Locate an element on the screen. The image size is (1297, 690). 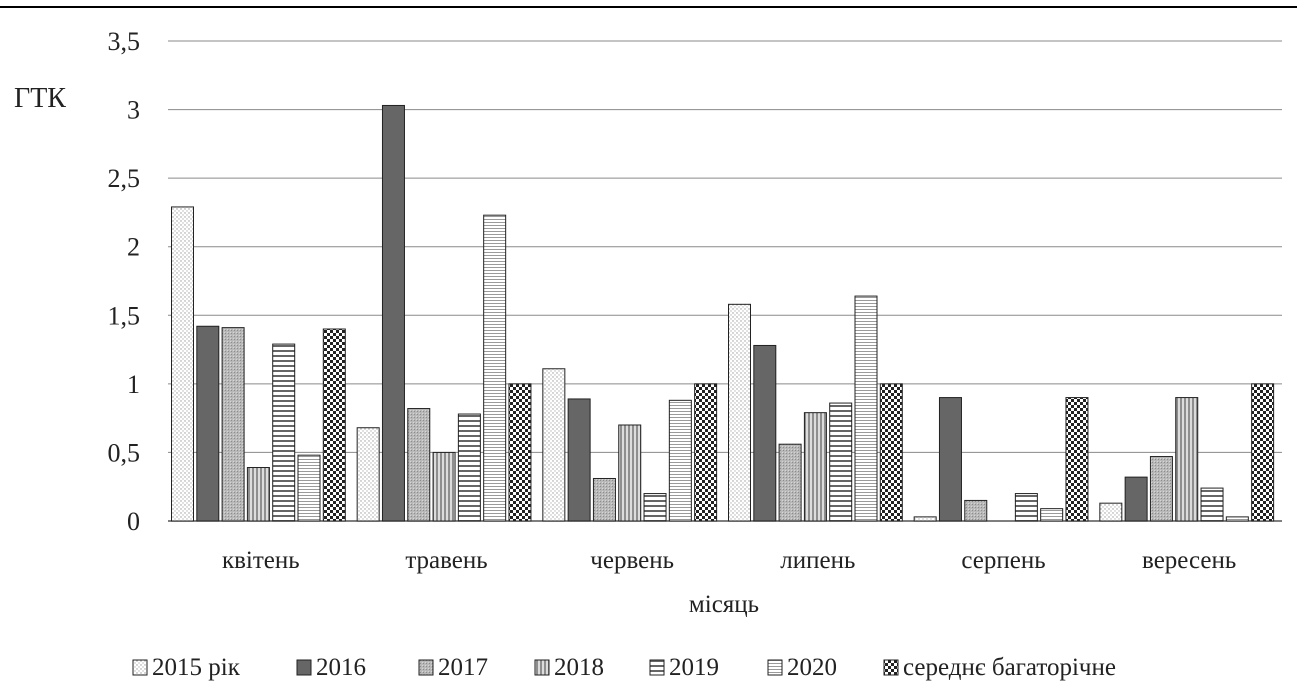
bar-1-липень is located at coordinates (739, 412).